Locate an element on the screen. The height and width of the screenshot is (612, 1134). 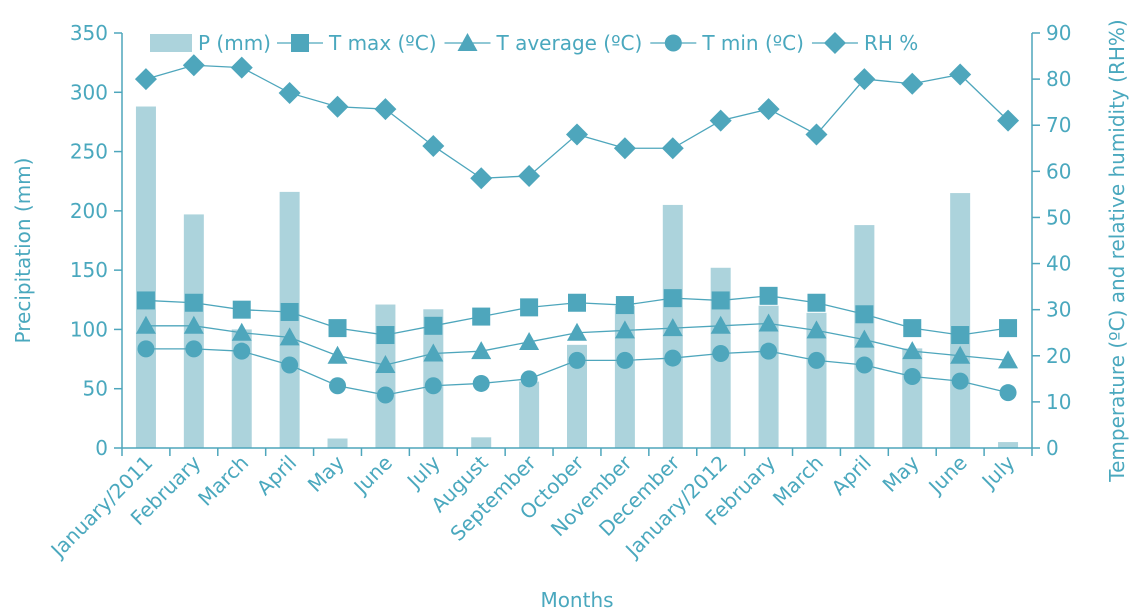
left-y-tick-label: 200 is located at coordinates (89, 211).